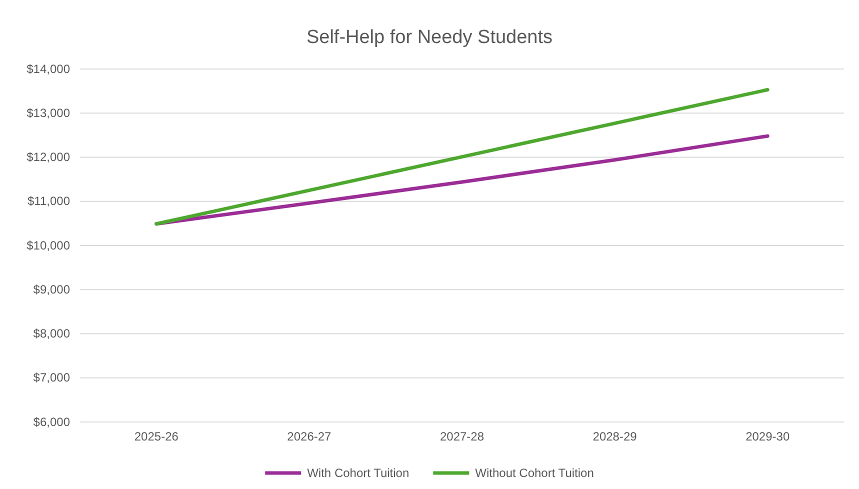 The height and width of the screenshot is (489, 859). What do you see at coordinates (768, 437) in the screenshot?
I see `x-tick-label: 2029-30` at bounding box center [768, 437].